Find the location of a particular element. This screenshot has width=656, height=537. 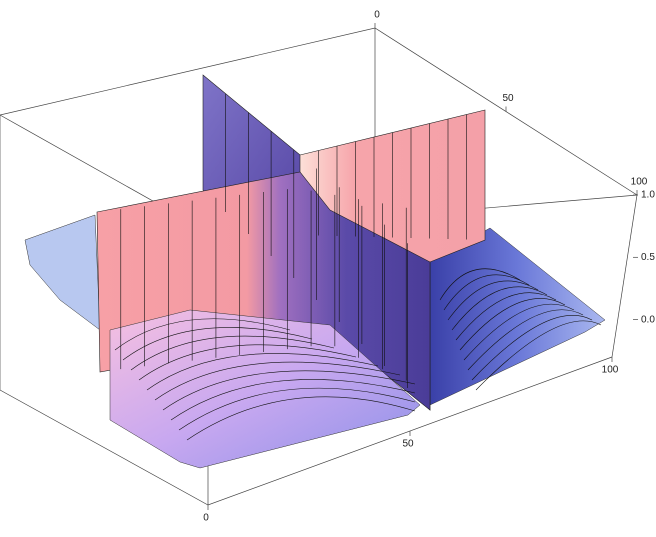

floor-back-left is located at coordinates (62, 272).